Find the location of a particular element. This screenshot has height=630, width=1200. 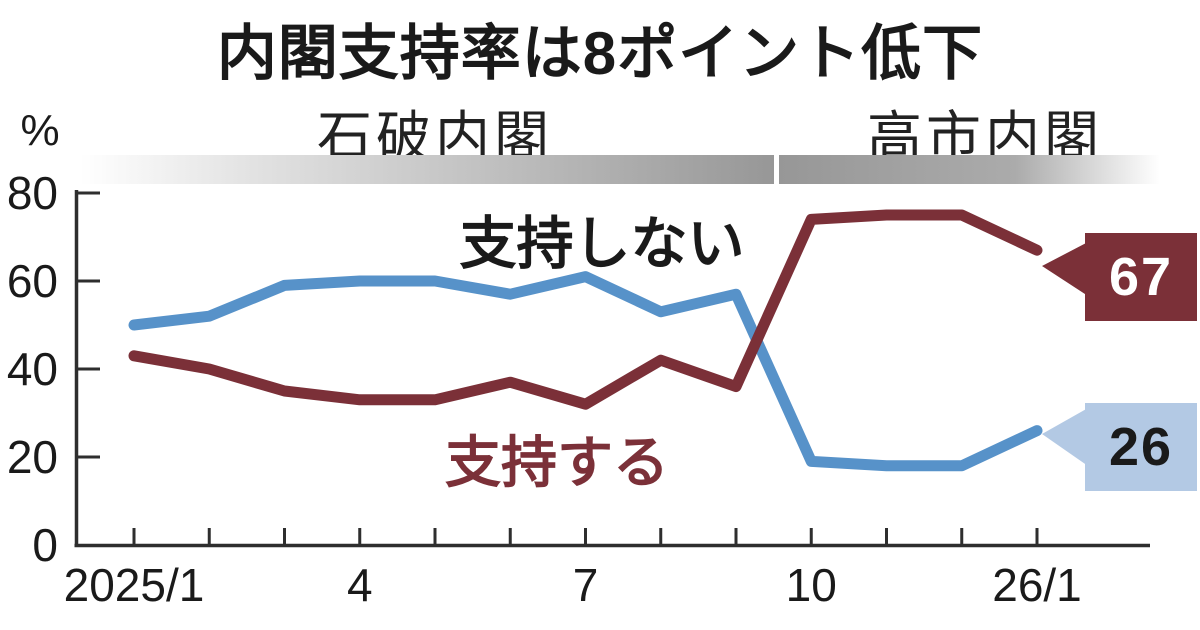

y-axis-label: 40 is located at coordinates (32, 369).